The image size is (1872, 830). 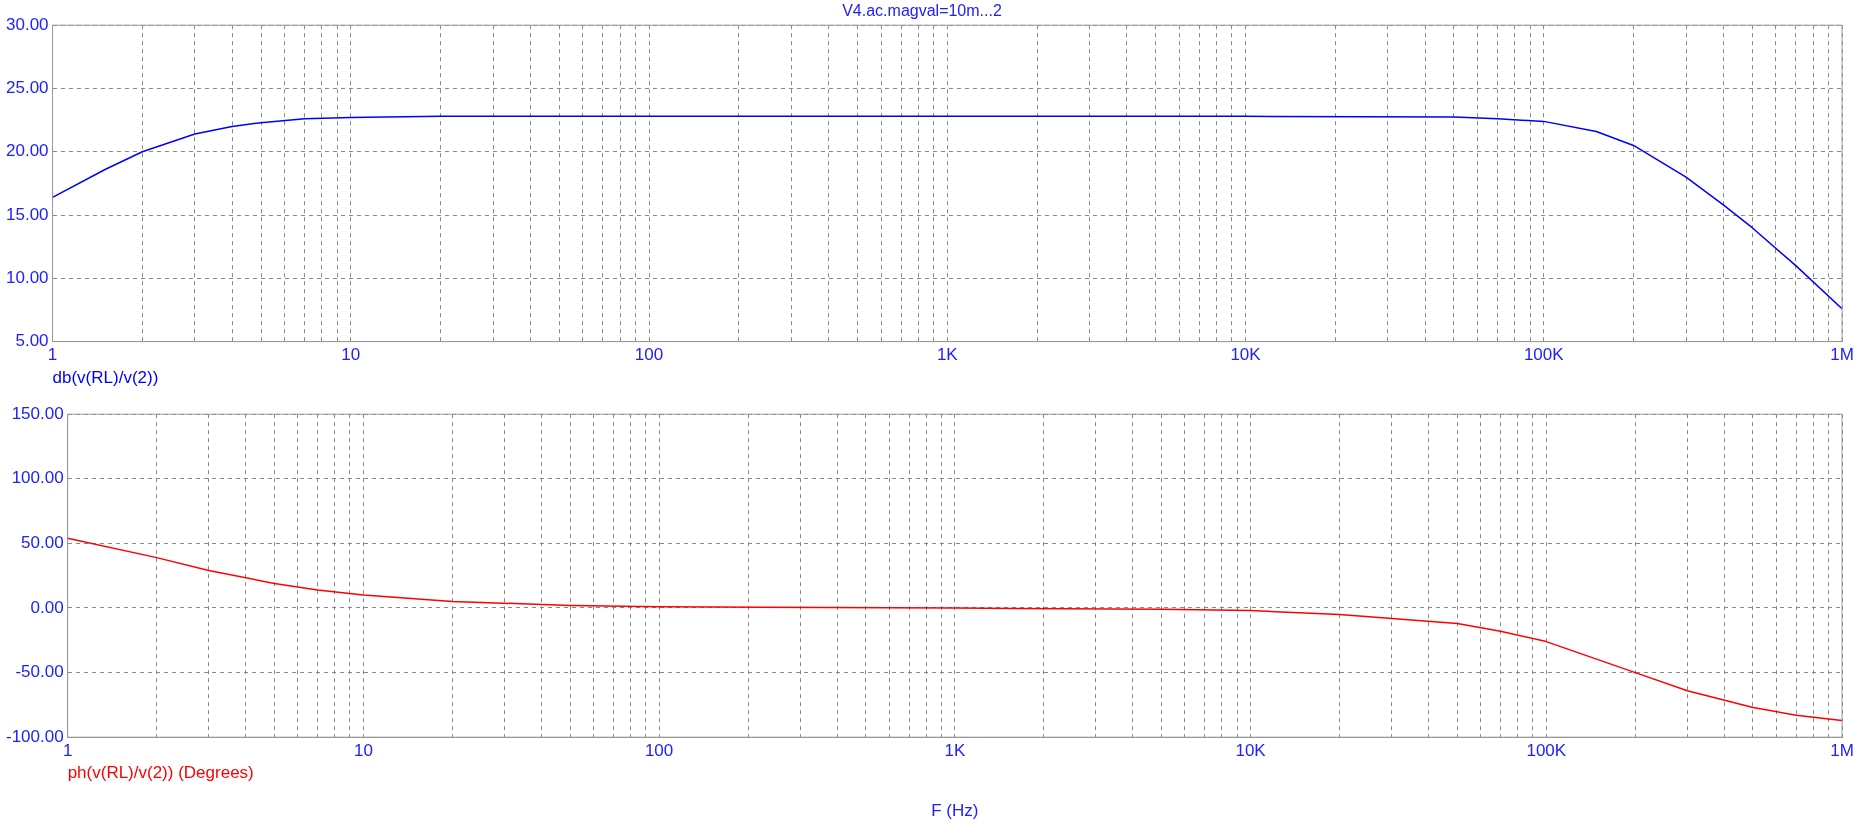 I want to click on text: ph(v(RL)/v(2)) (Degrees), so click(x=160, y=773).